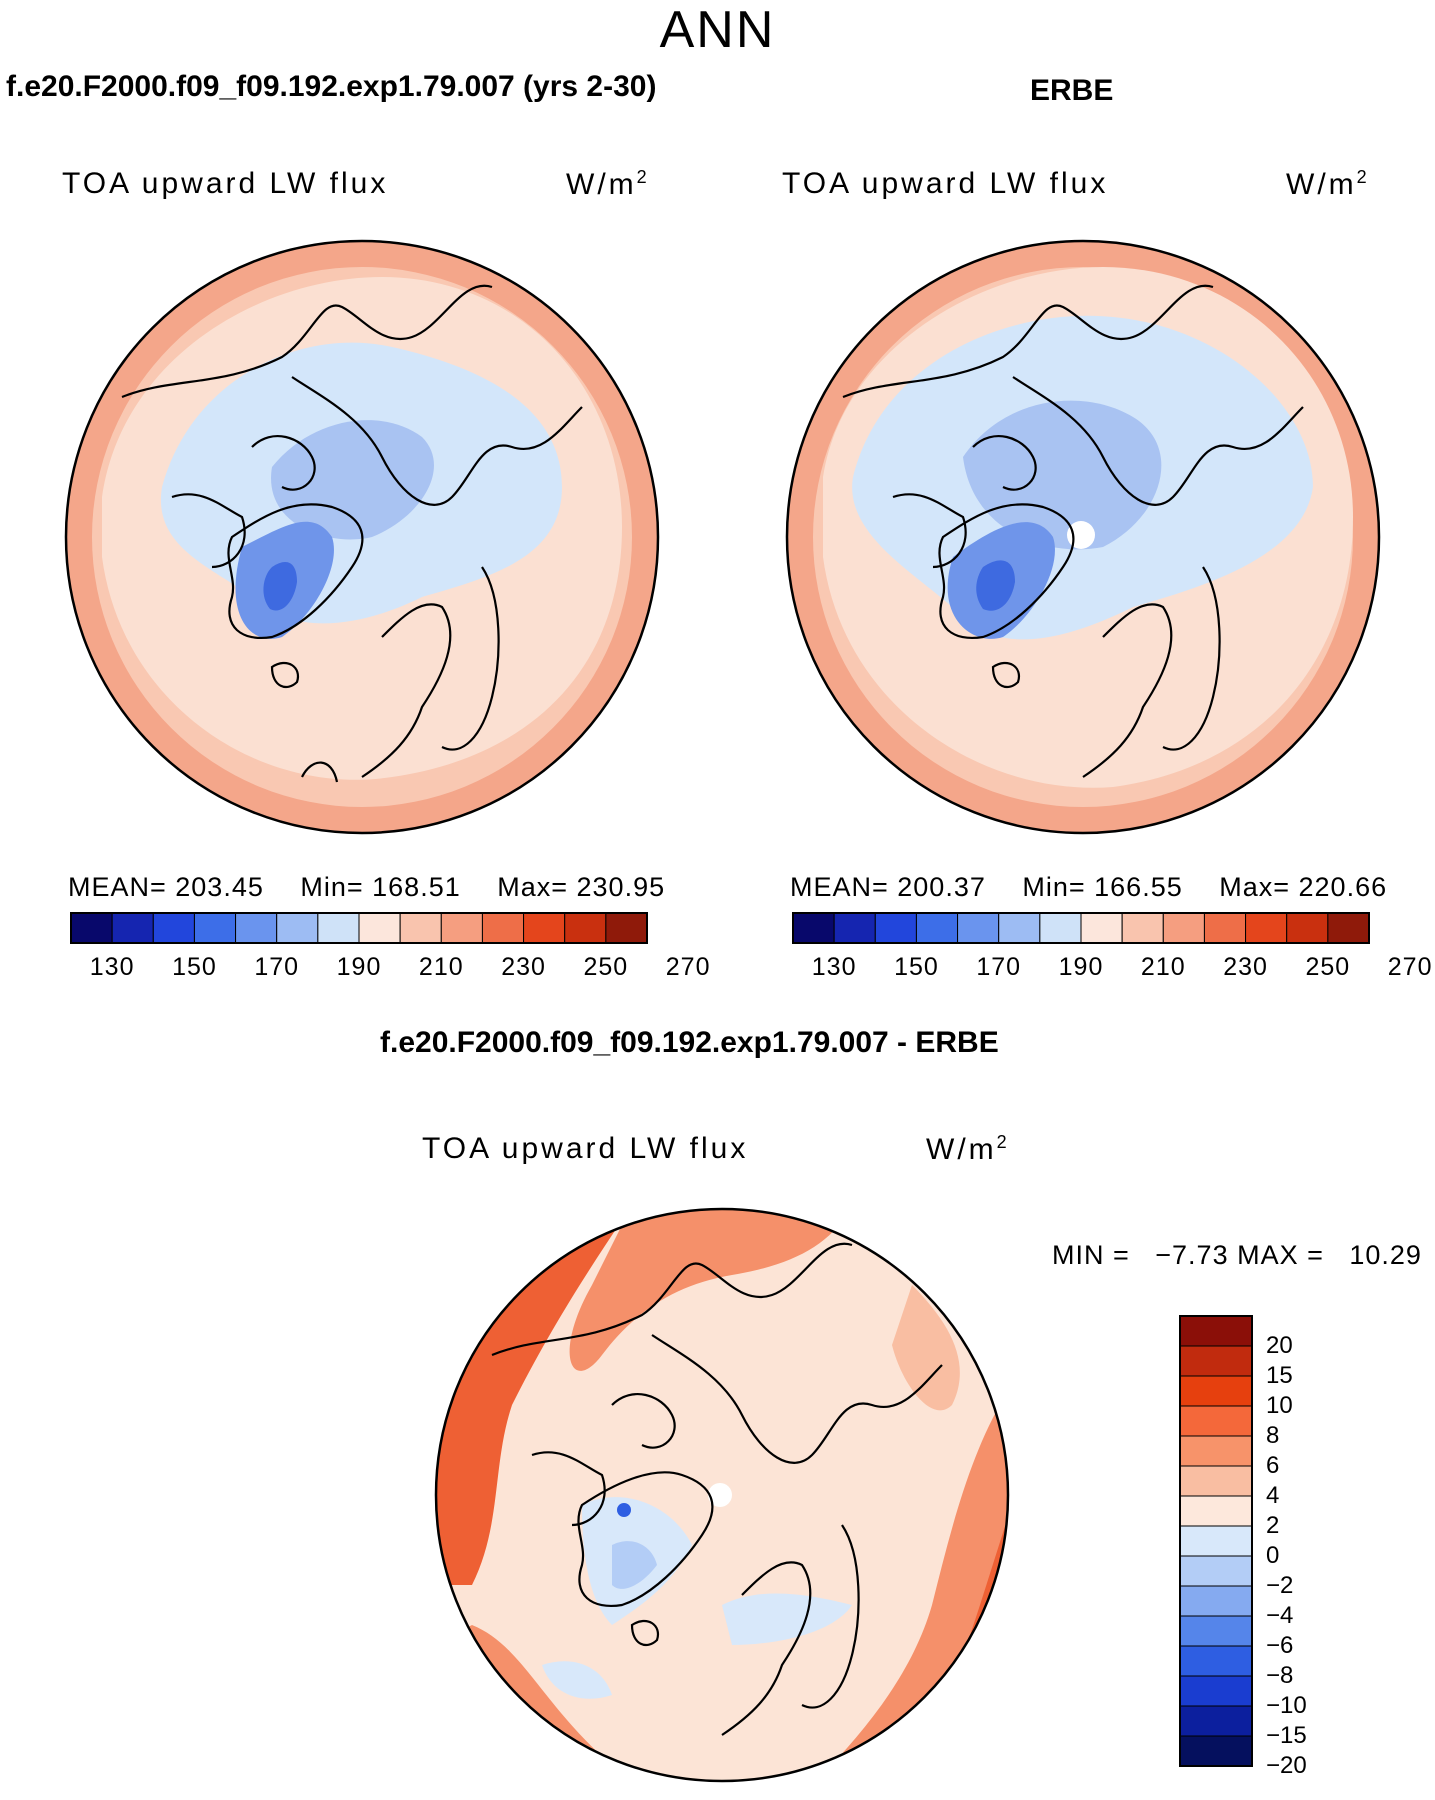 This screenshot has width=1435, height=1800. What do you see at coordinates (888, 887) in the screenshot?
I see `obs-mean: MEAN= 200.37` at bounding box center [888, 887].